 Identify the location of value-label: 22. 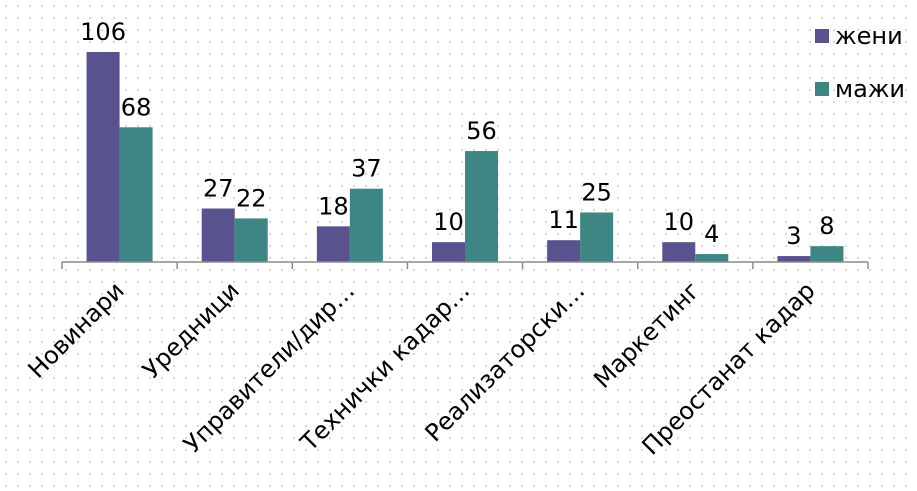
(251, 198).